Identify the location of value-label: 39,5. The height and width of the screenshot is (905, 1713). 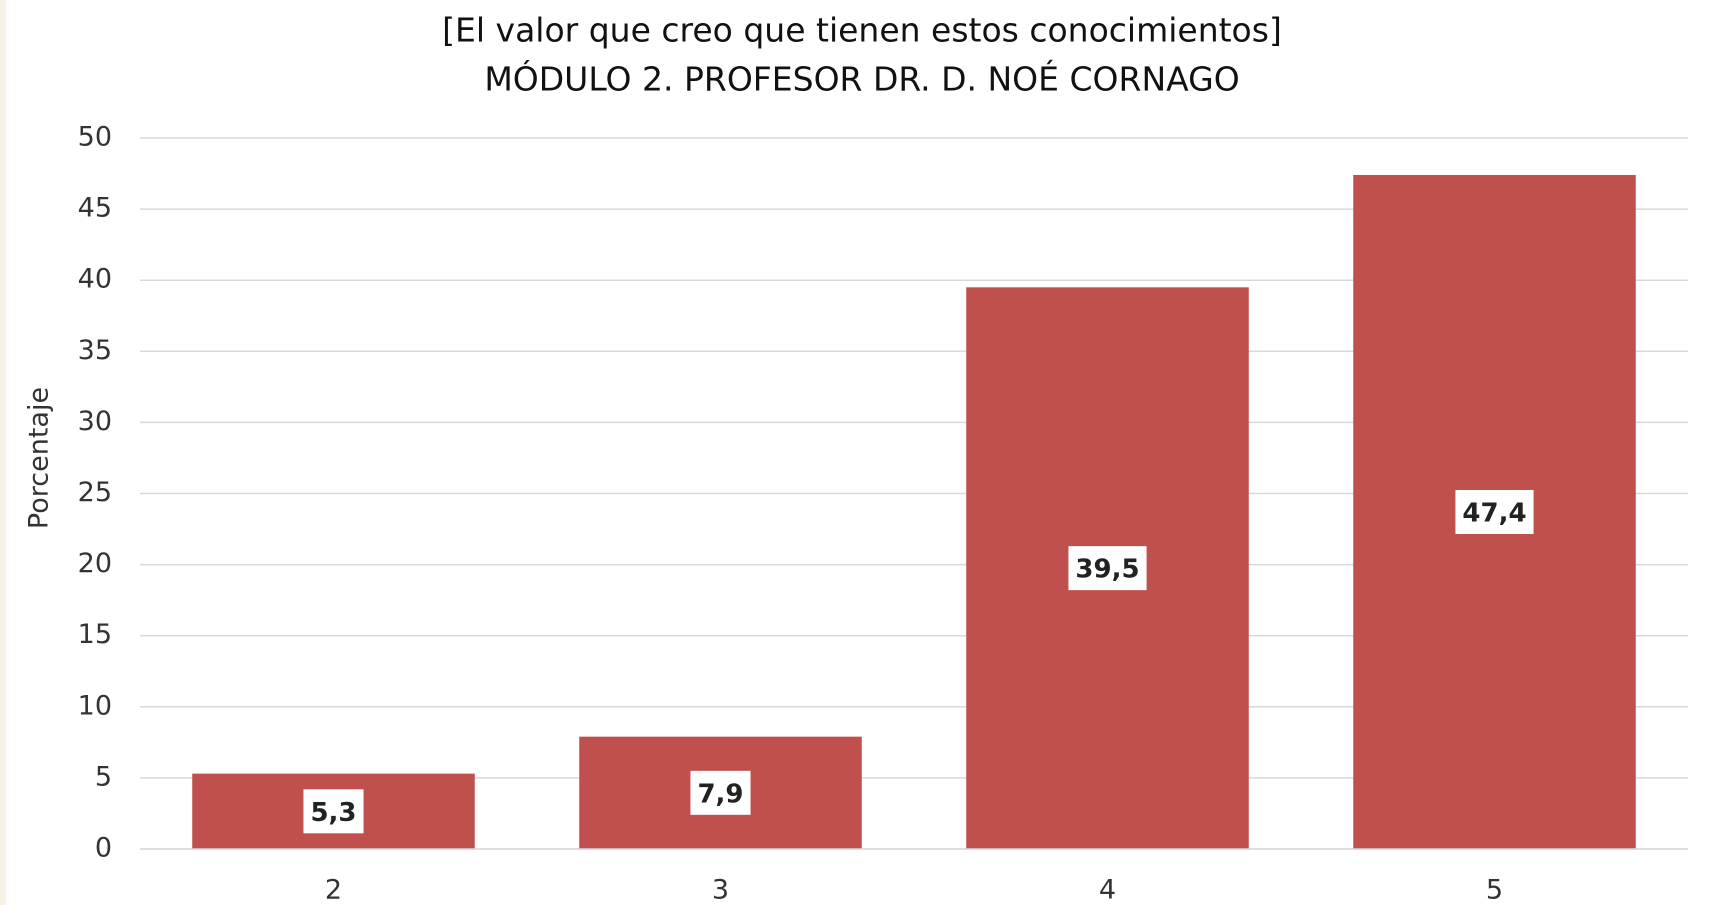
(1107, 570).